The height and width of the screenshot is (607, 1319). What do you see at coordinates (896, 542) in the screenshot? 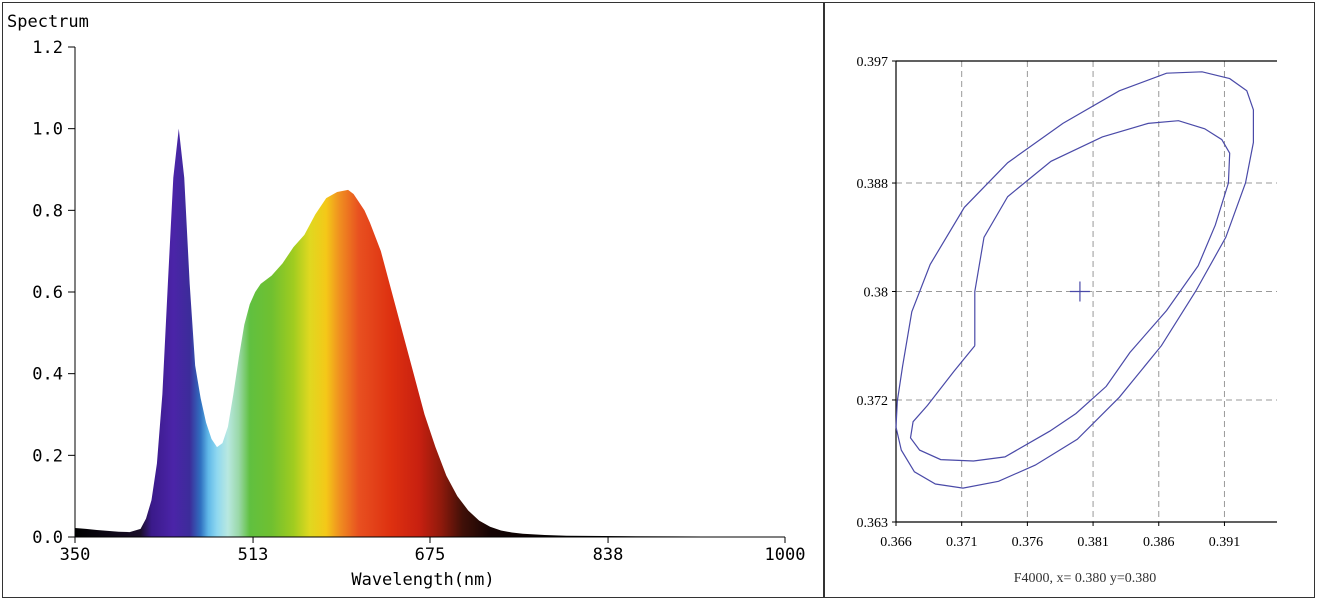
I see `chromaticity-x-tick-label: 0.366` at bounding box center [896, 542].